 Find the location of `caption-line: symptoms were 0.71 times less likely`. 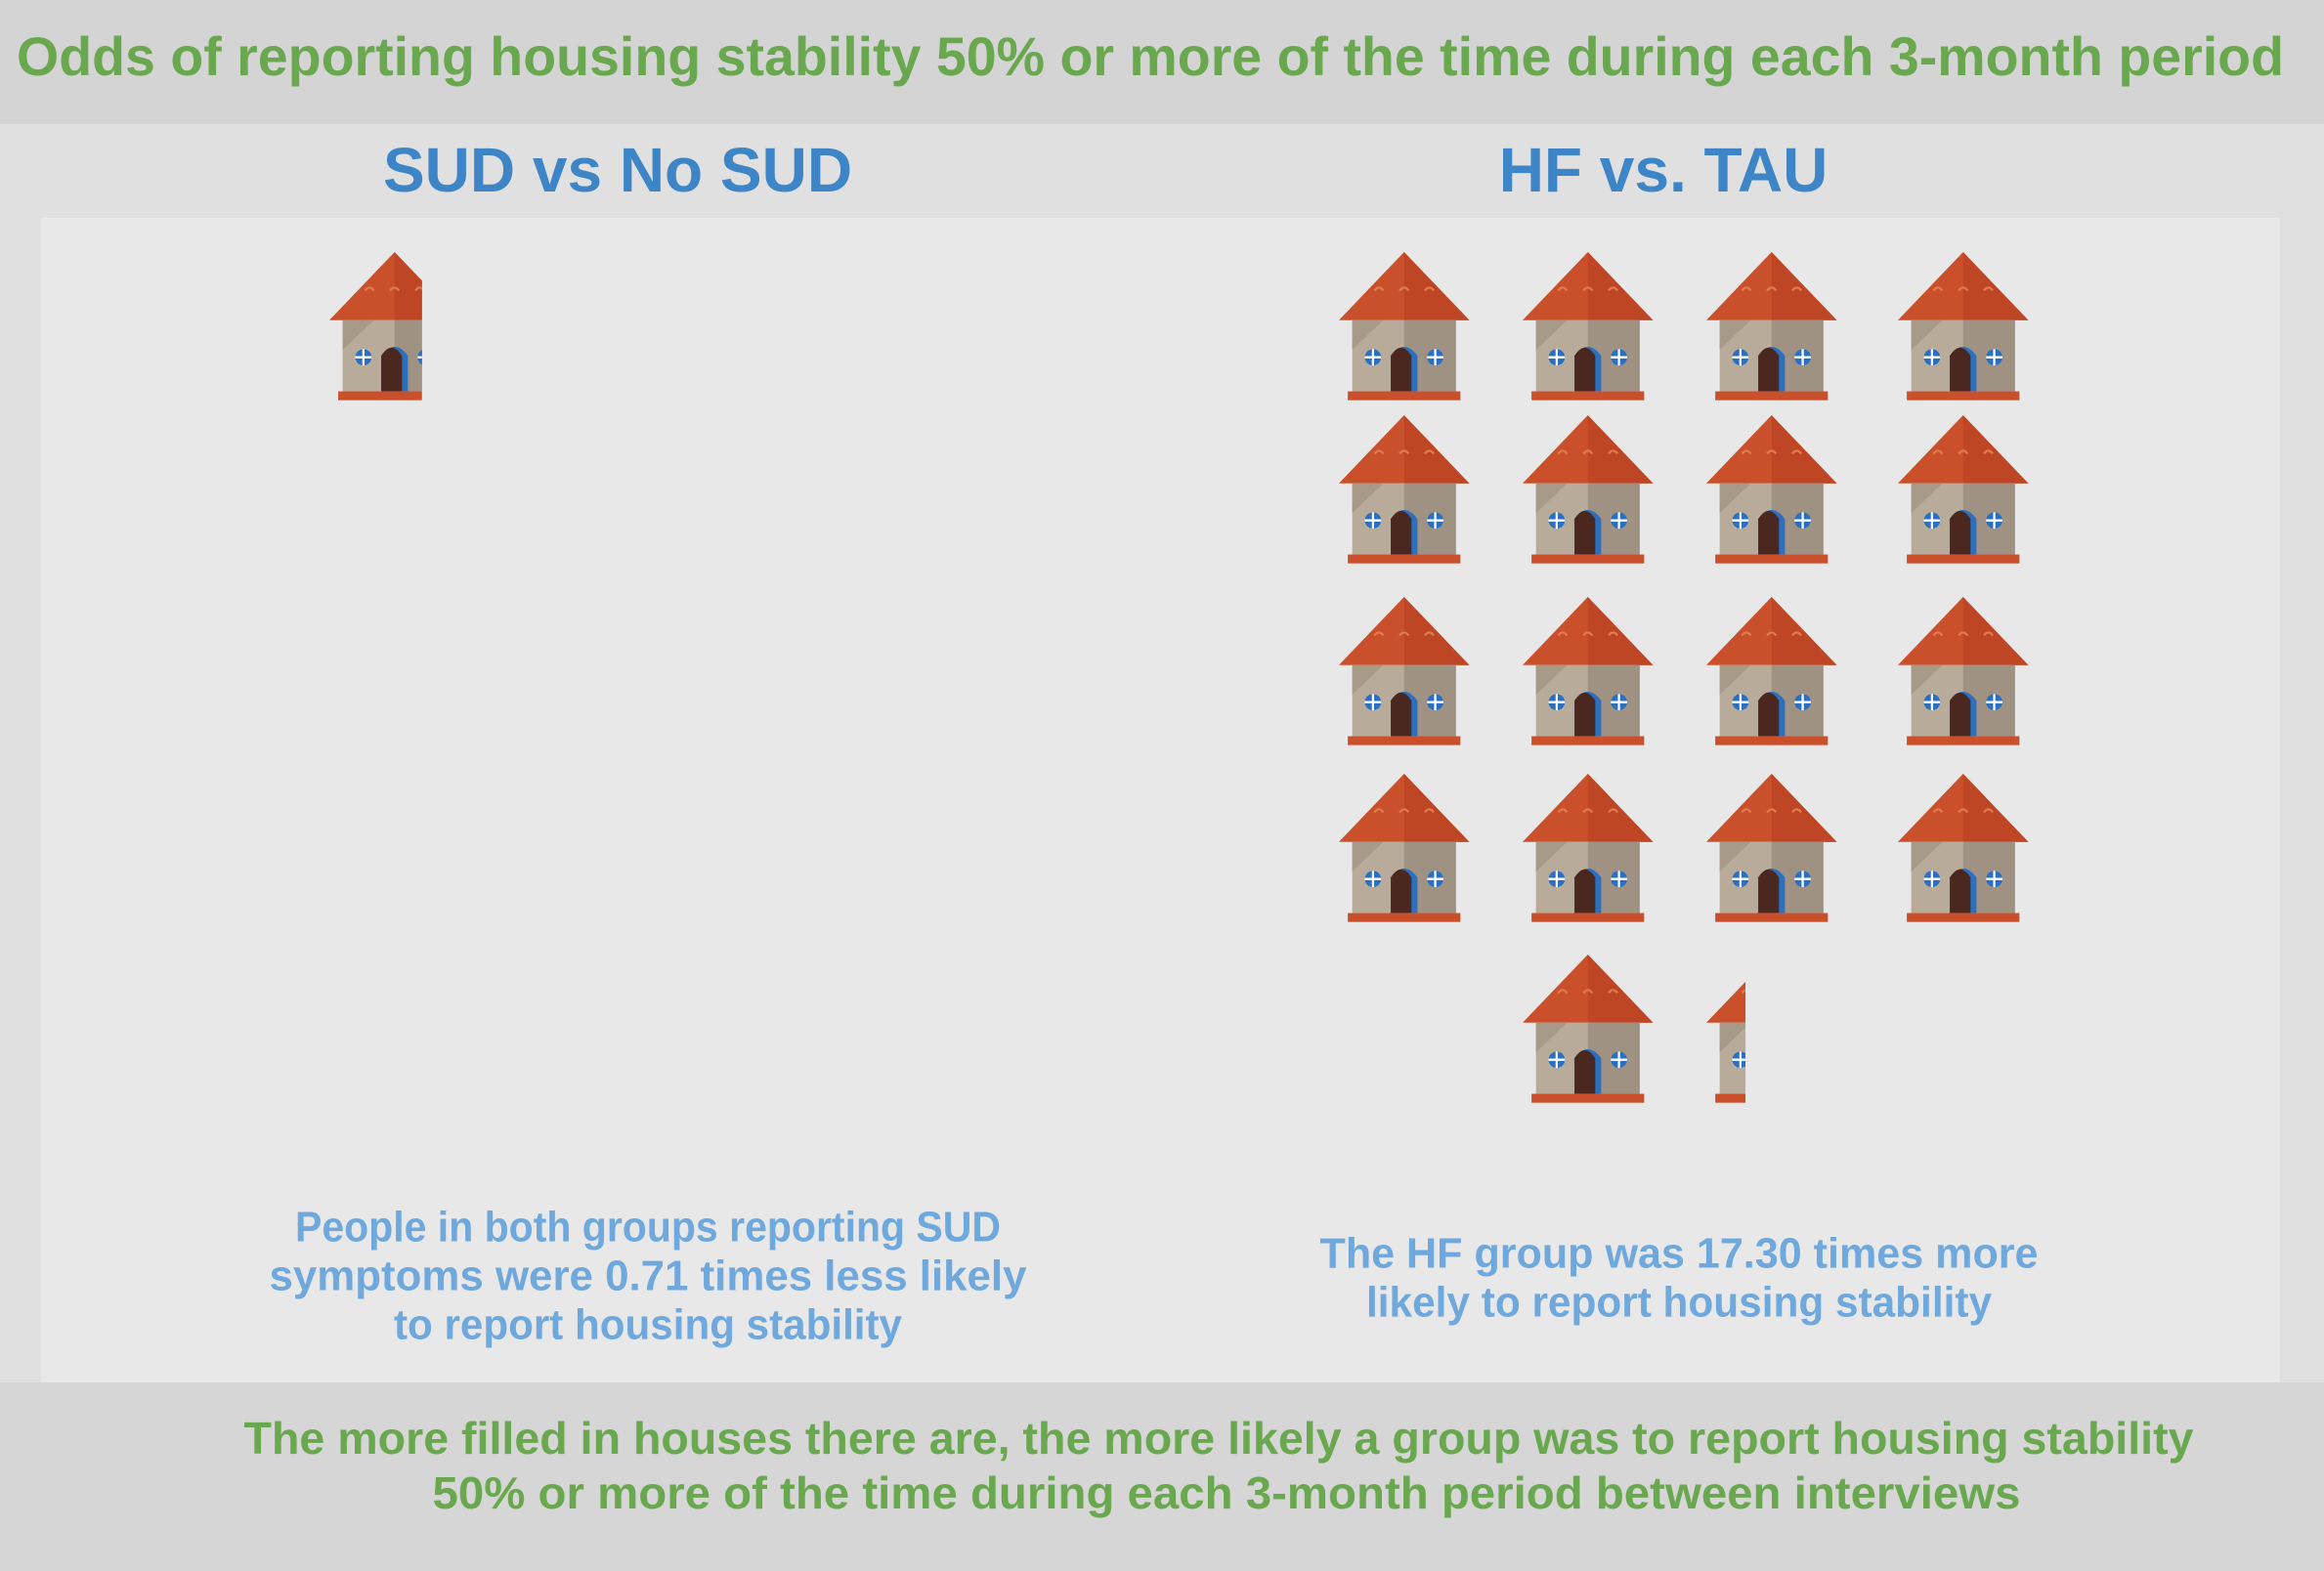

caption-line: symptoms were 0.71 times less likely is located at coordinates (649, 1276).